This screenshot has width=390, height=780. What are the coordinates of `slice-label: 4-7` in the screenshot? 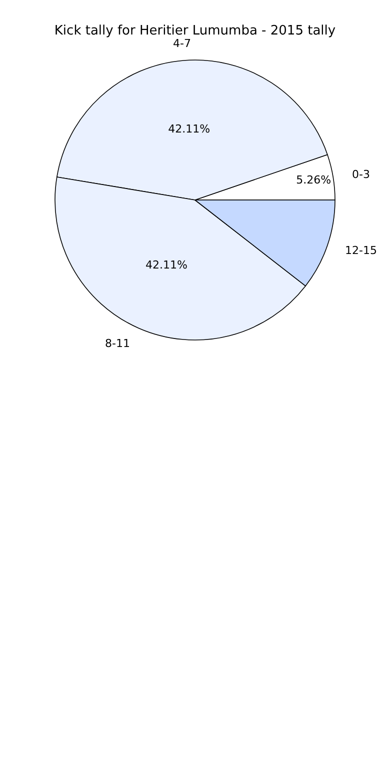 It's located at (182, 43).